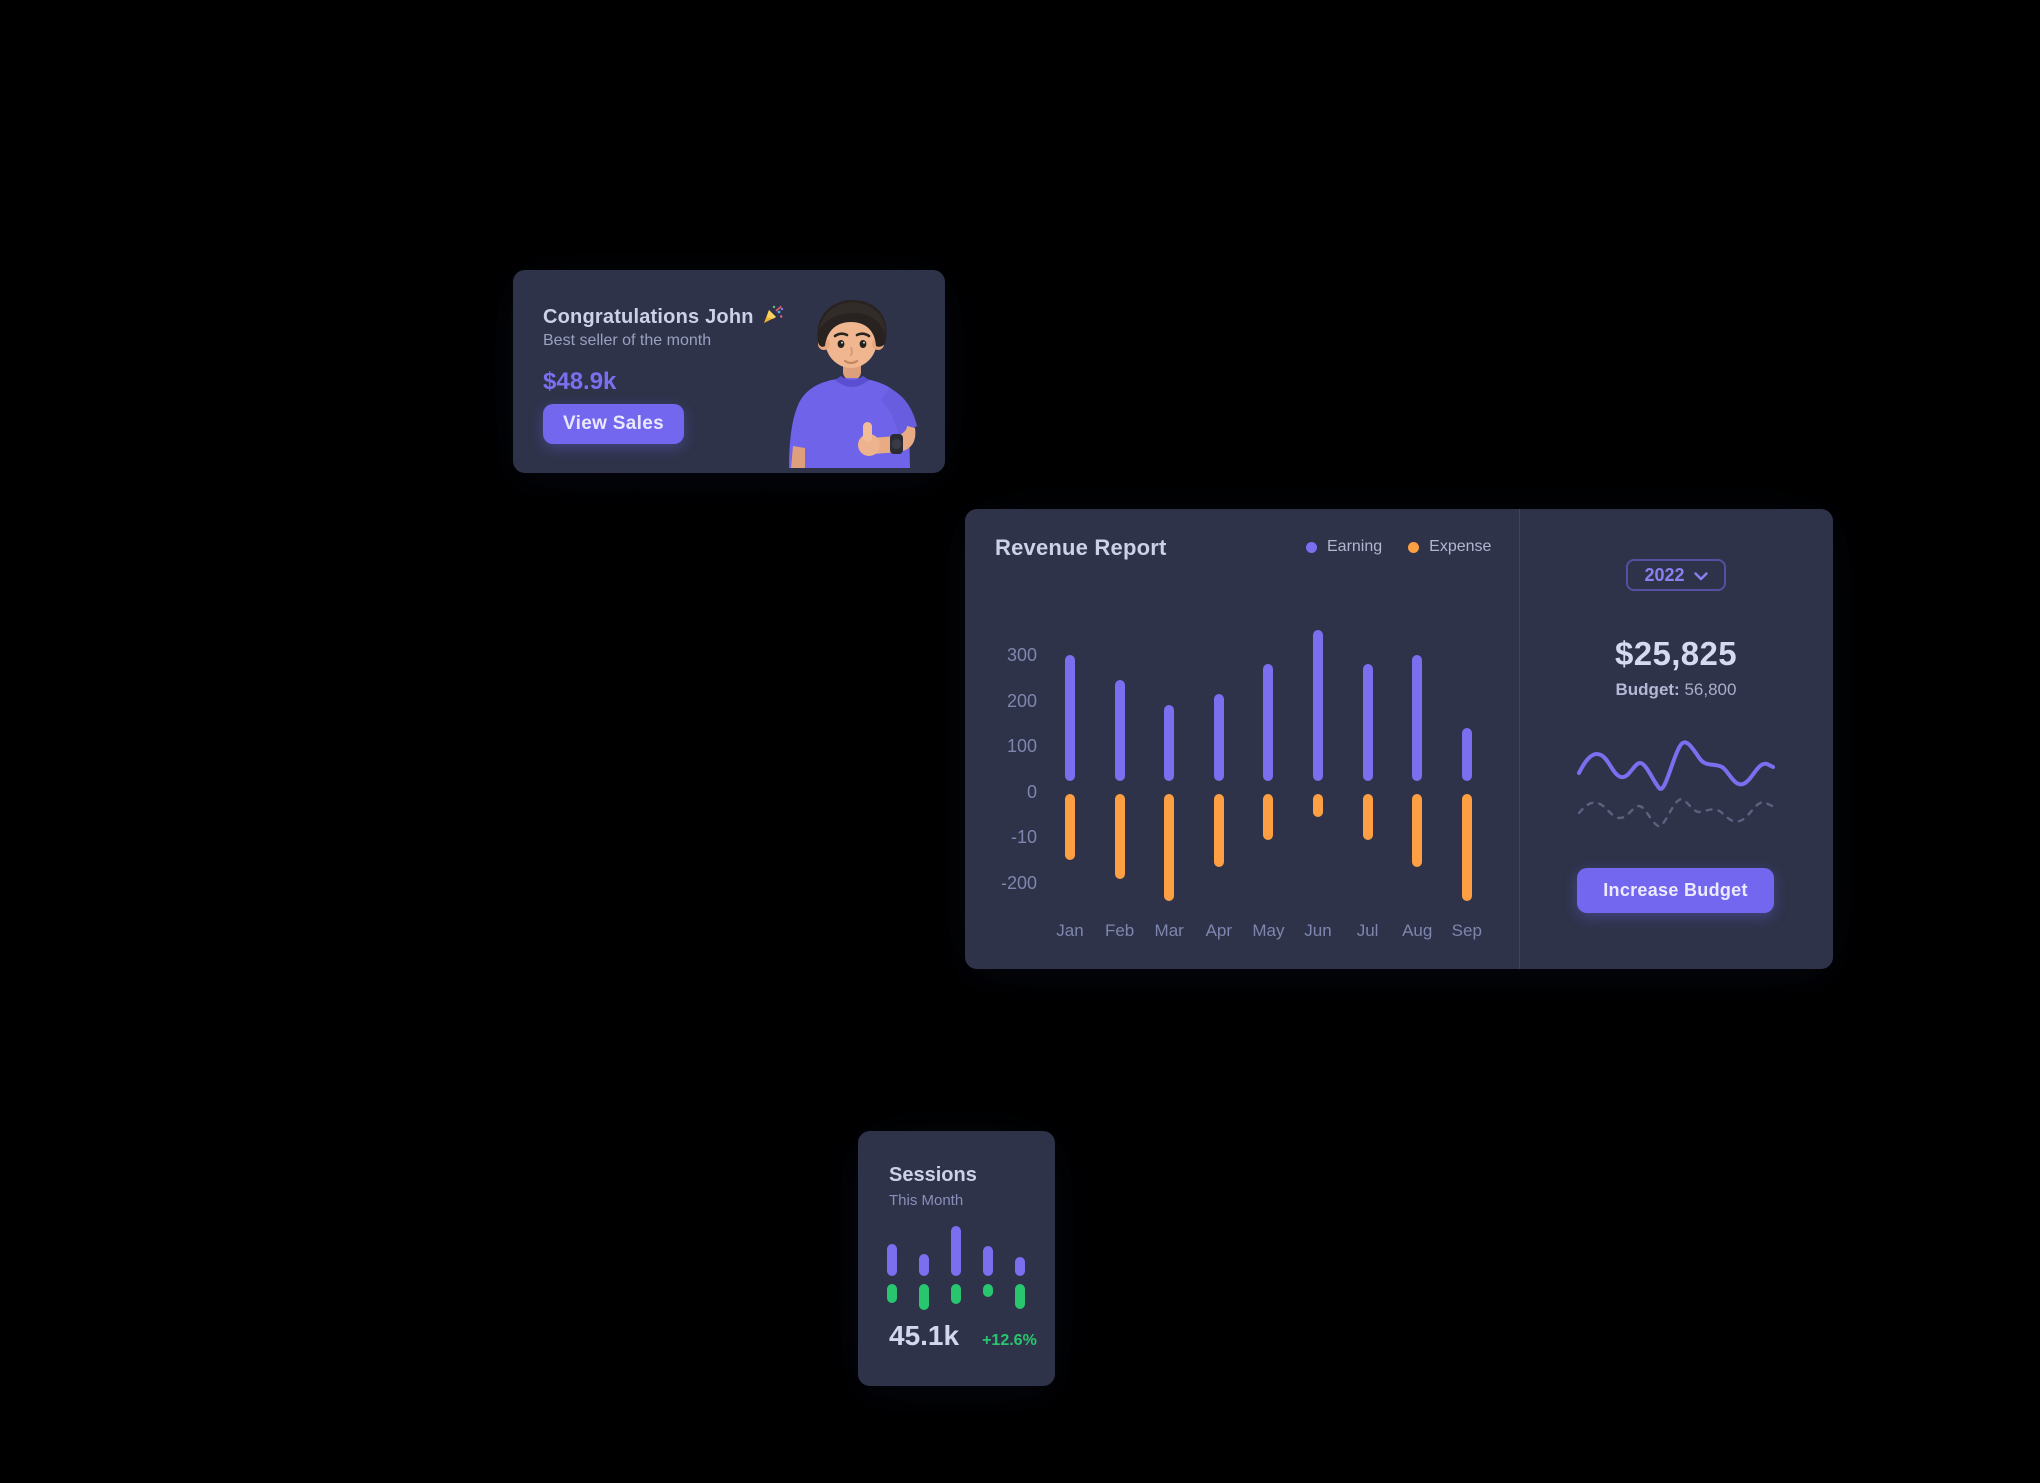 Image resolution: width=2040 pixels, height=1483 pixels. Describe the element at coordinates (1119, 930) in the screenshot. I see `x-axis-label: Feb` at that location.